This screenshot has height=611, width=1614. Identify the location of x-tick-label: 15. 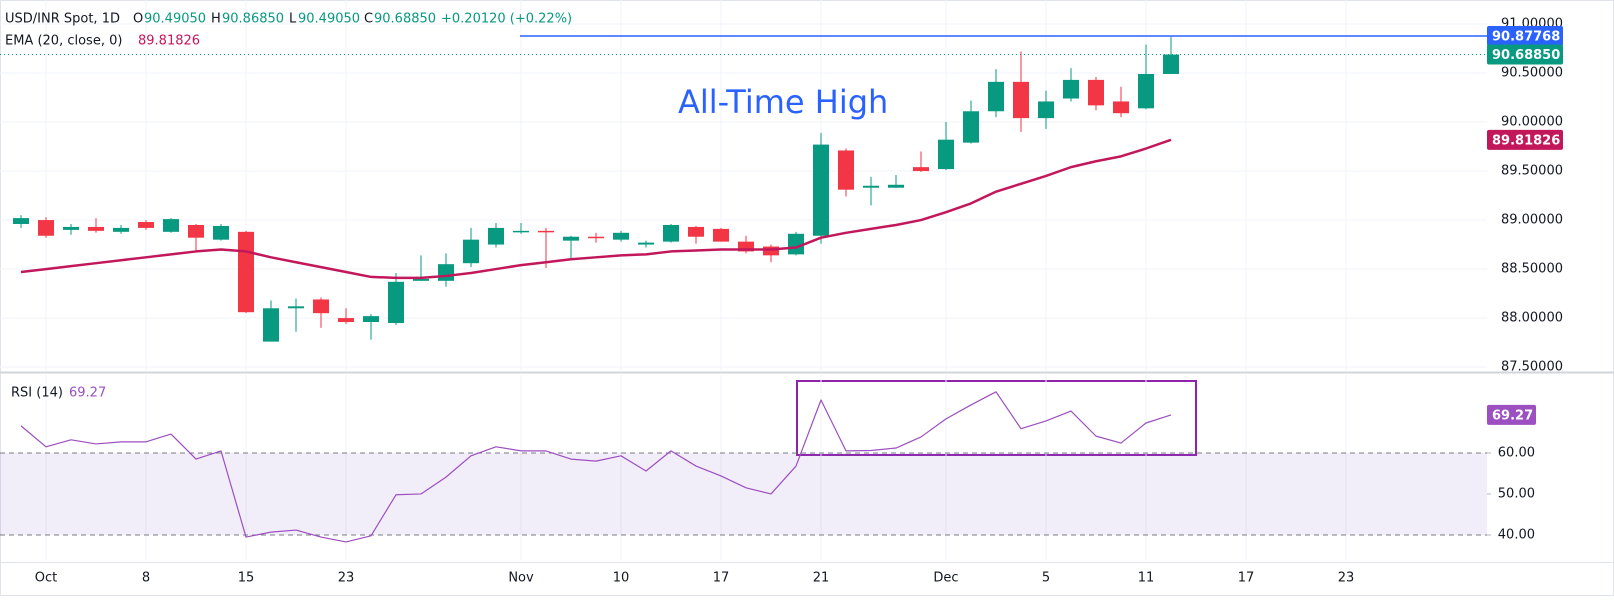
(246, 578).